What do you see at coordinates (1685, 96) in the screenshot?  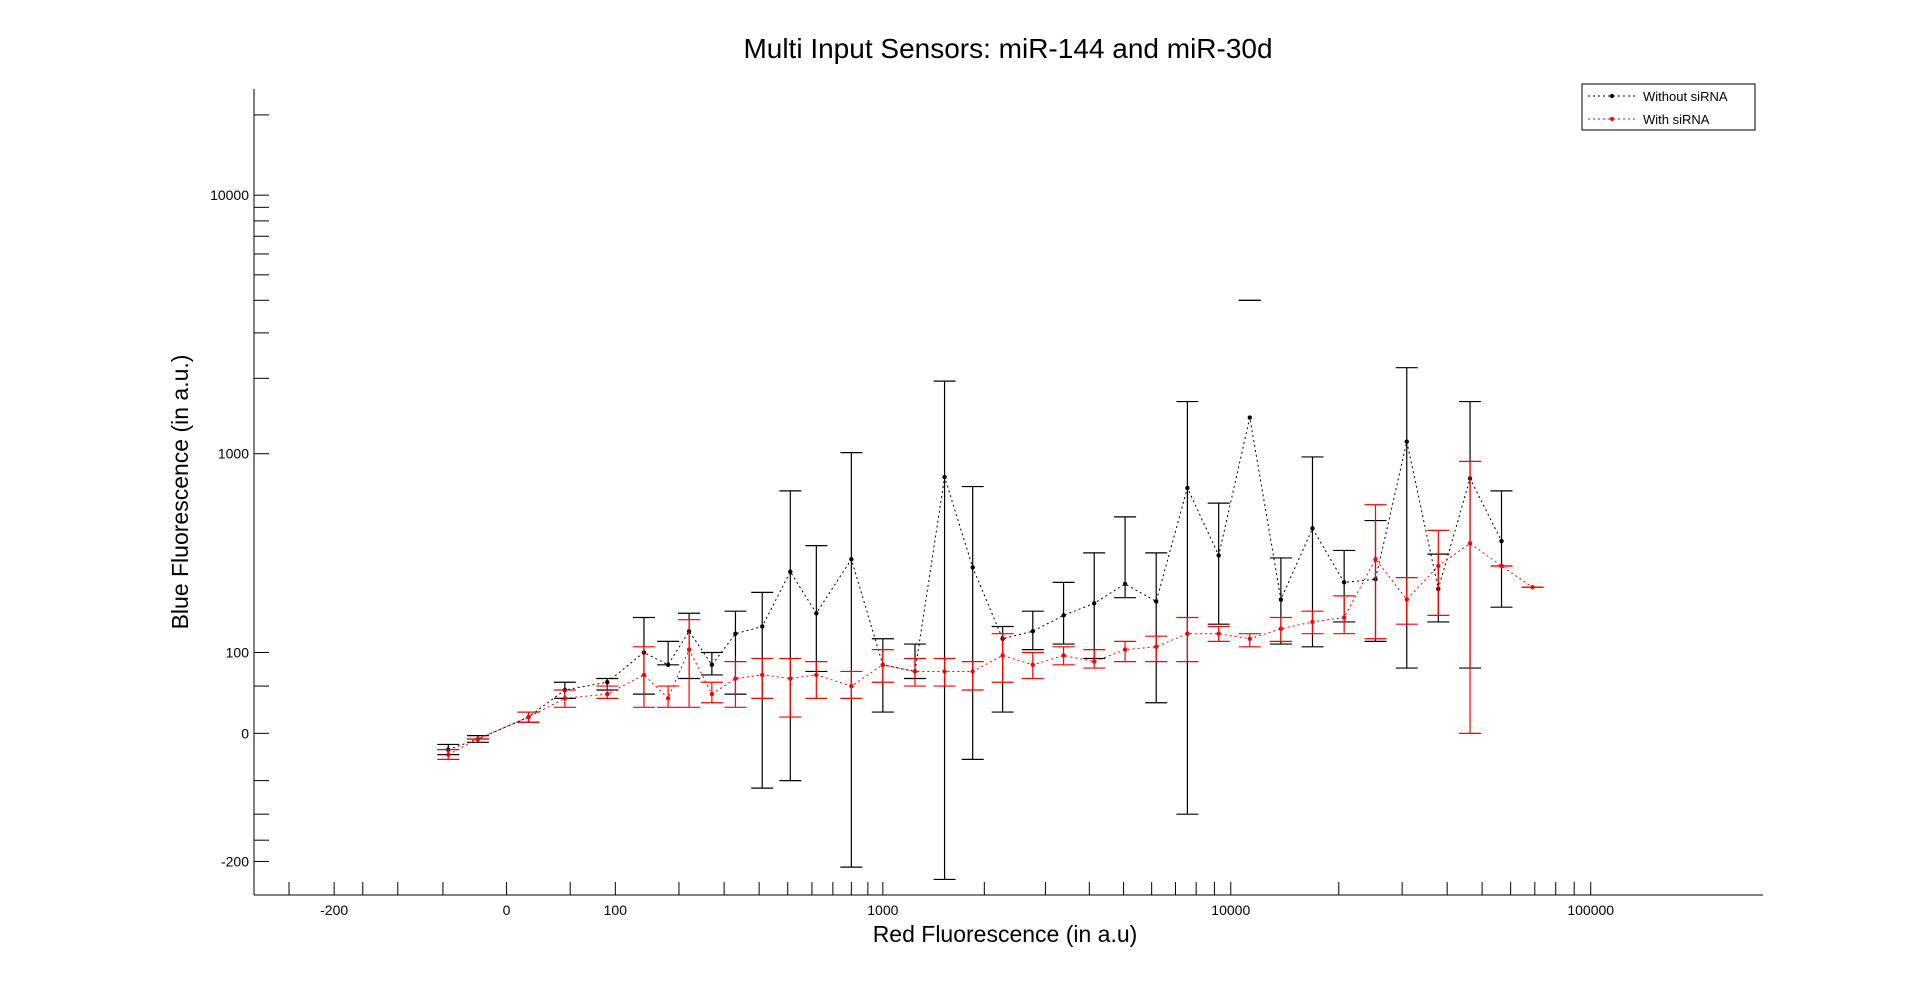 I see `legend-label-without-sirna: Without siRNA` at bounding box center [1685, 96].